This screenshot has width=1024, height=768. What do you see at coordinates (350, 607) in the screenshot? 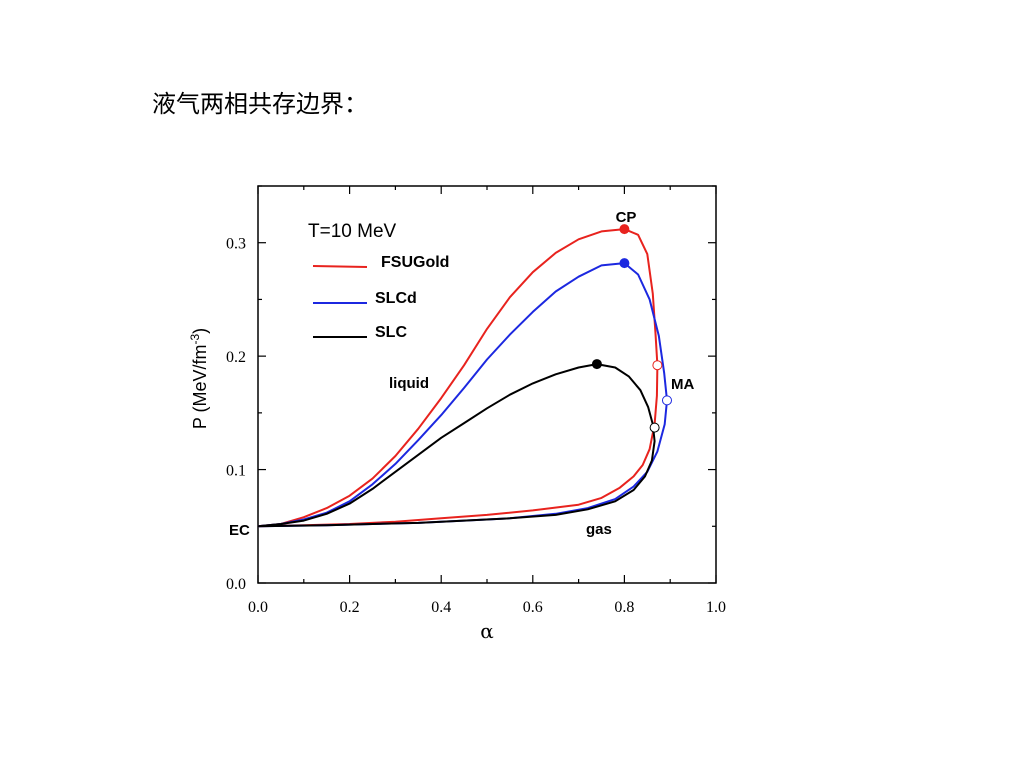
I see `x-tick-label: 0.2` at bounding box center [350, 607].